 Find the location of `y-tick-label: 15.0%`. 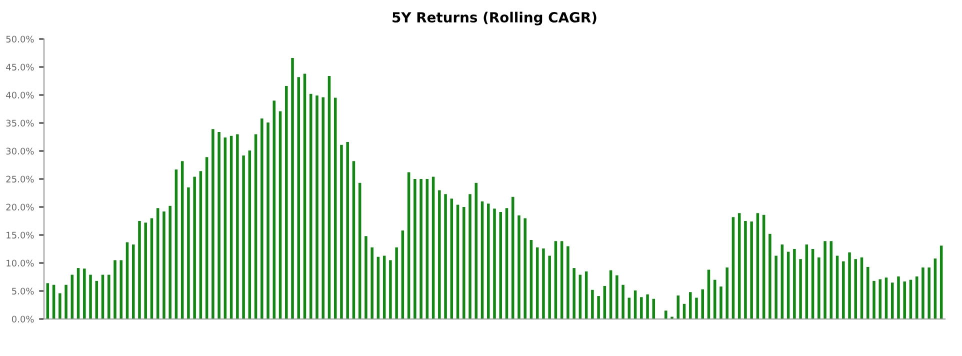

y-tick-label: 15.0% is located at coordinates (20, 235).